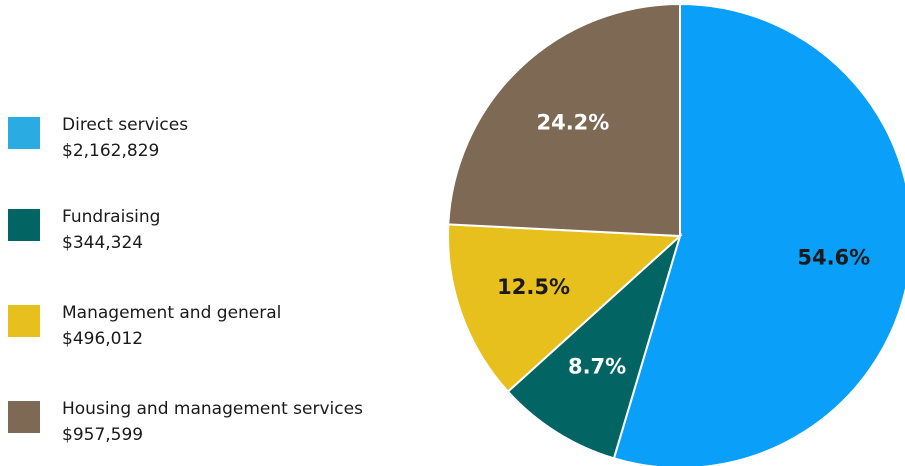 Image resolution: width=905 pixels, height=466 pixels. What do you see at coordinates (833, 257) in the screenshot?
I see `pie-label-direct-services: 54.6%` at bounding box center [833, 257].